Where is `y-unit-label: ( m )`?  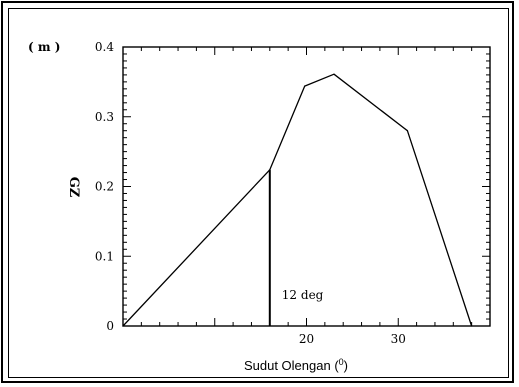
y-unit-label: ( m ) is located at coordinates (44, 47).